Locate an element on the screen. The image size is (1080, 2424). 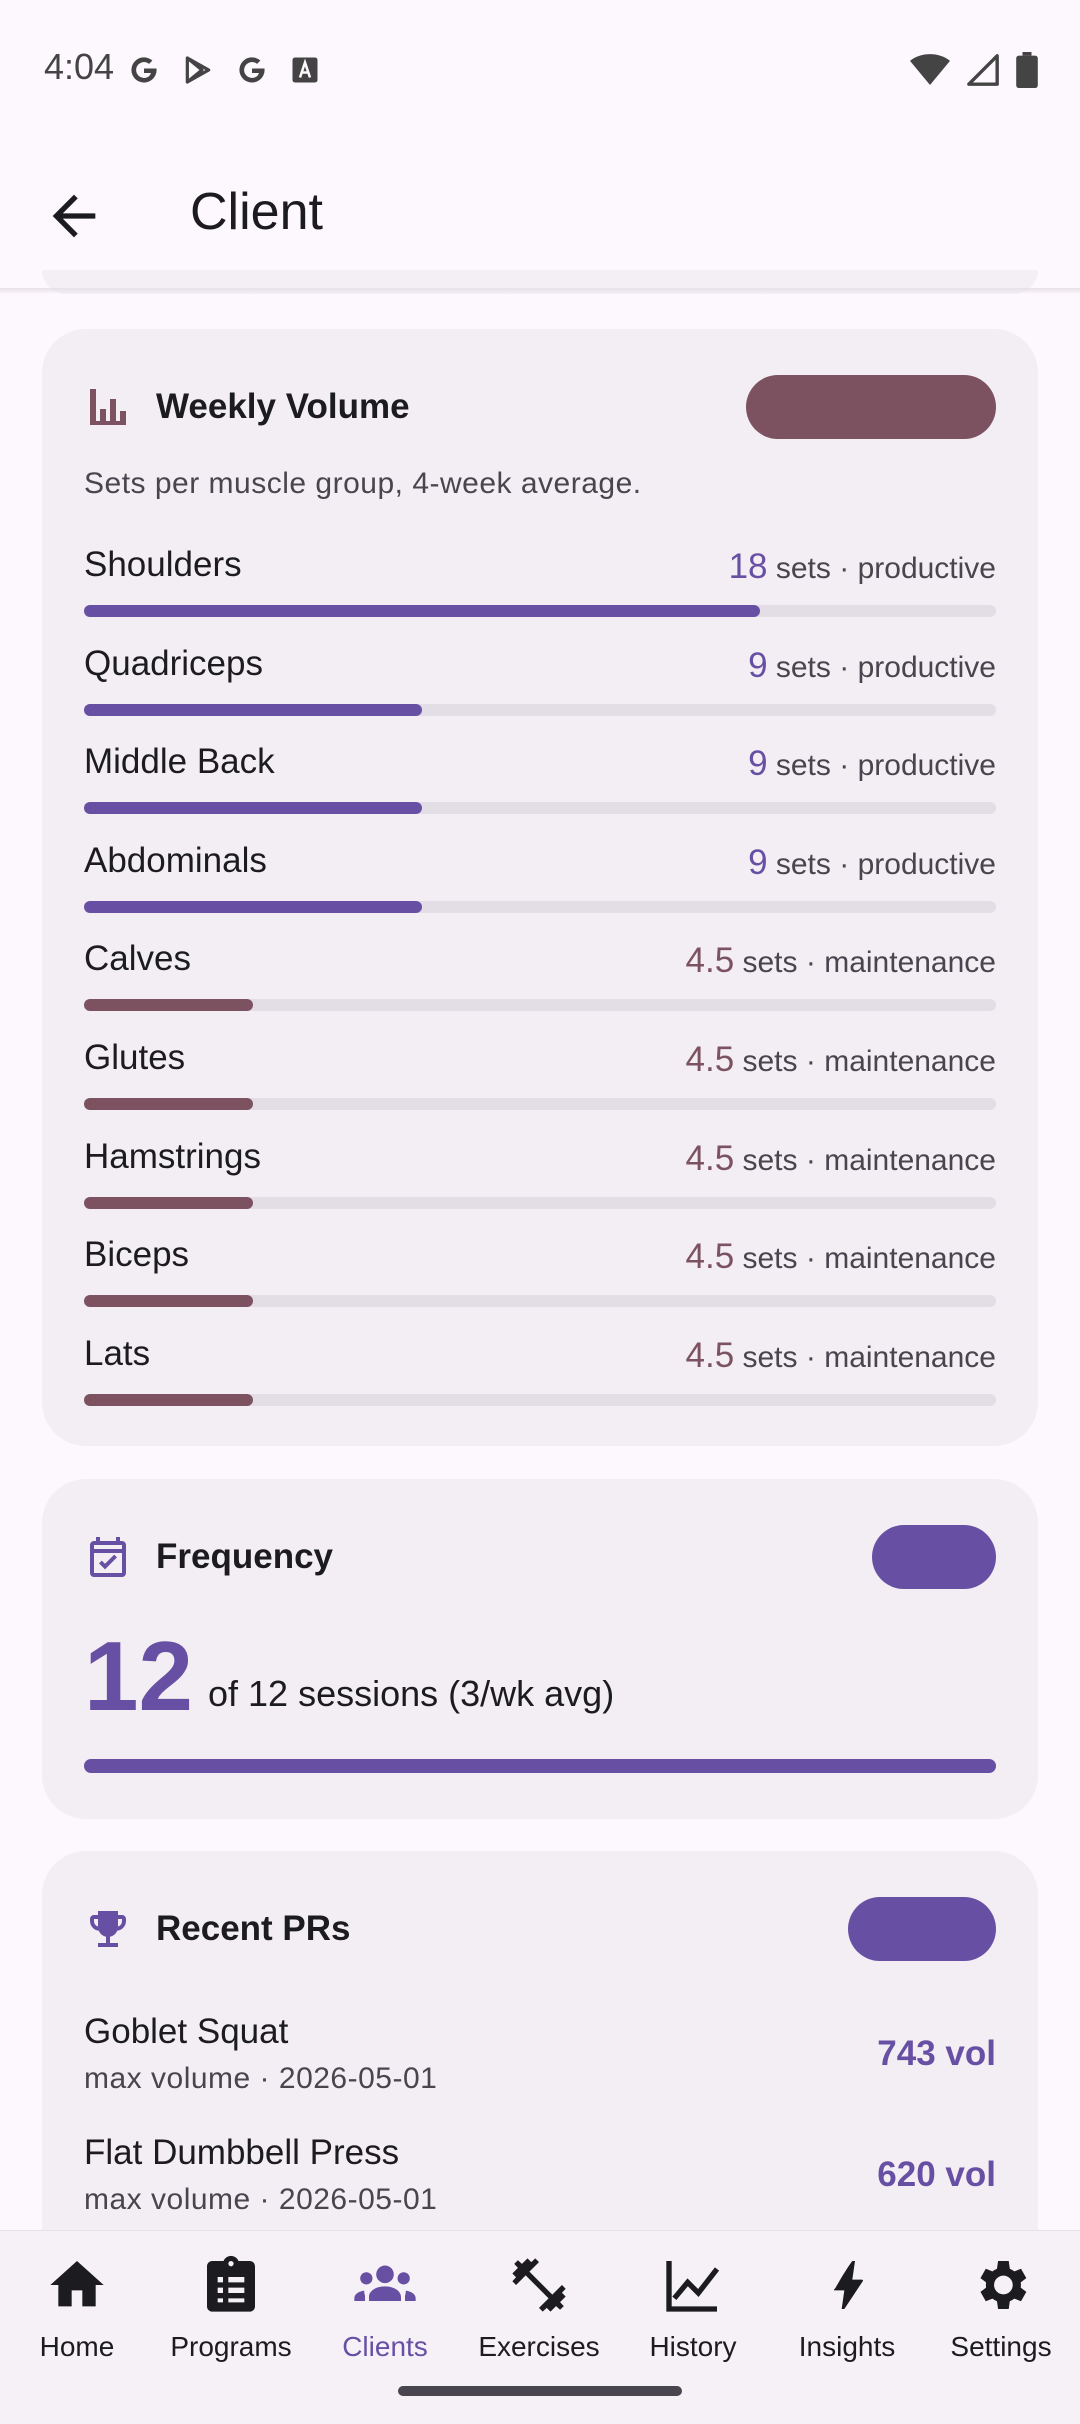
muscle-name: Calves is located at coordinates (137, 959).